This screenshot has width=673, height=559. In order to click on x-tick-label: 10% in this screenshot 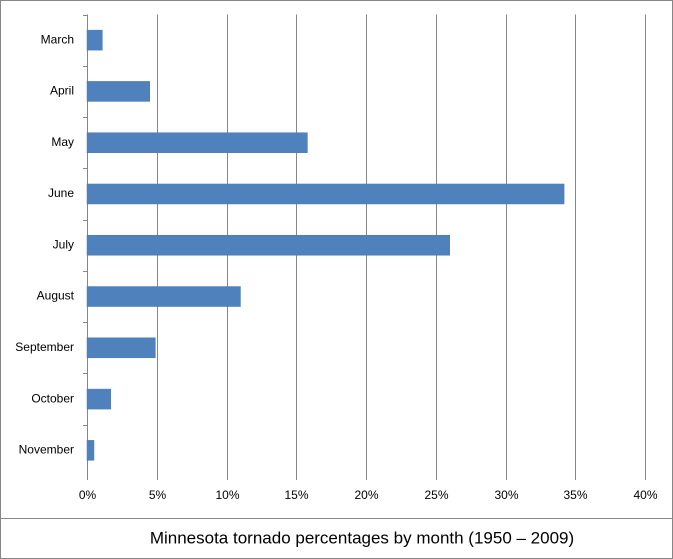, I will do `click(227, 495)`.